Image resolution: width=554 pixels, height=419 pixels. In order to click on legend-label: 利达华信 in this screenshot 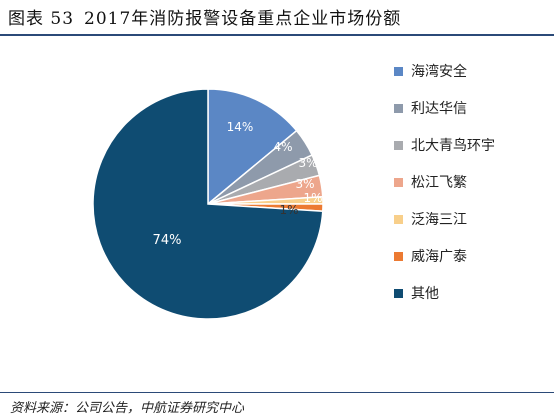, I will do `click(439, 109)`.